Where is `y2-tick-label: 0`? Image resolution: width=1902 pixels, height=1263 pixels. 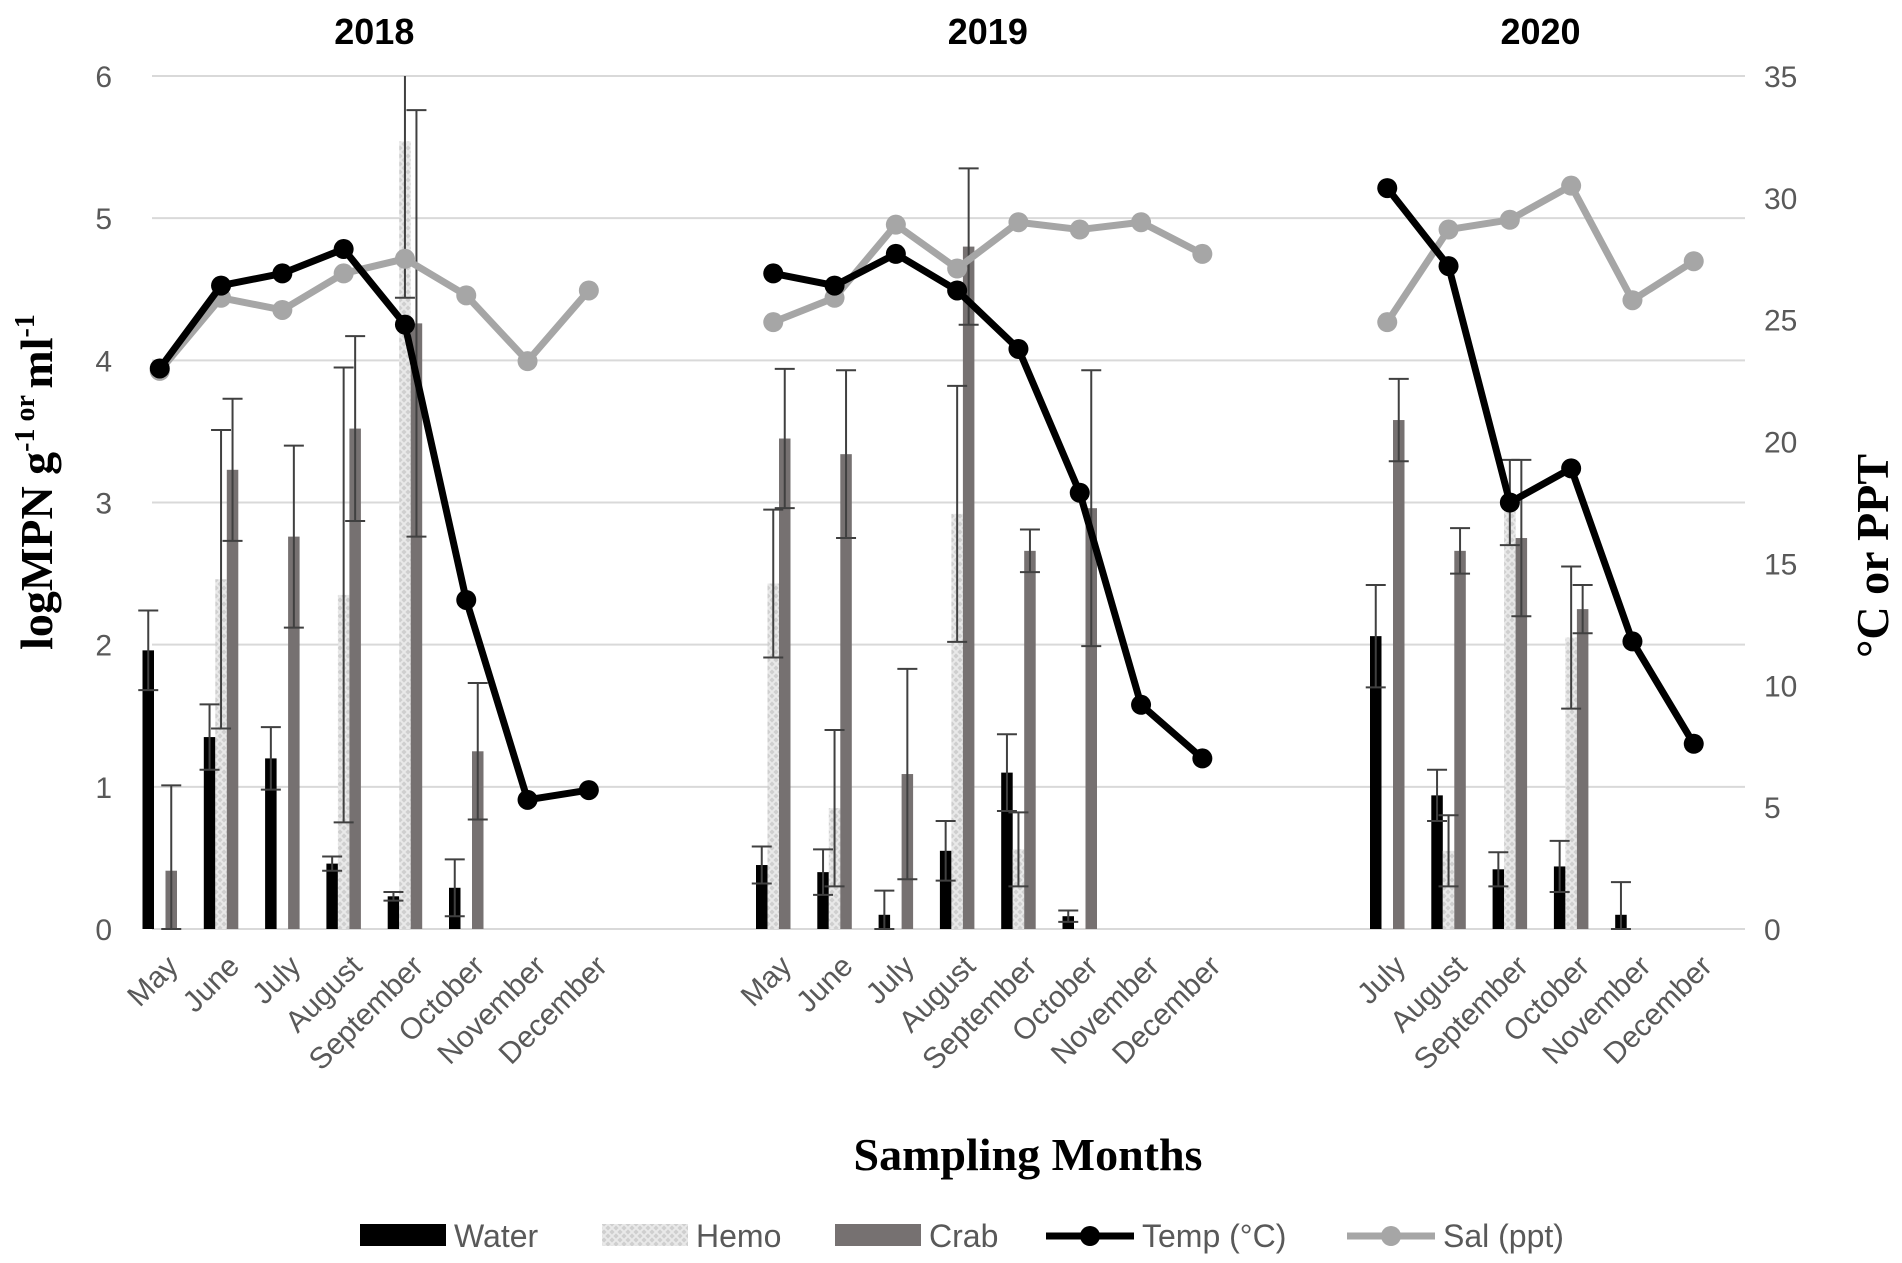
y2-tick-label: 0 is located at coordinates (1772, 930).